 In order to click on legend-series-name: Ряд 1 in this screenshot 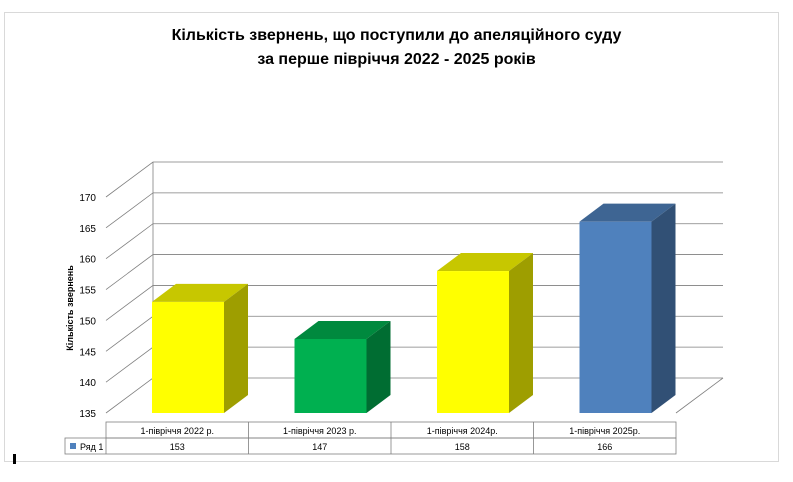, I will do `click(91, 447)`.